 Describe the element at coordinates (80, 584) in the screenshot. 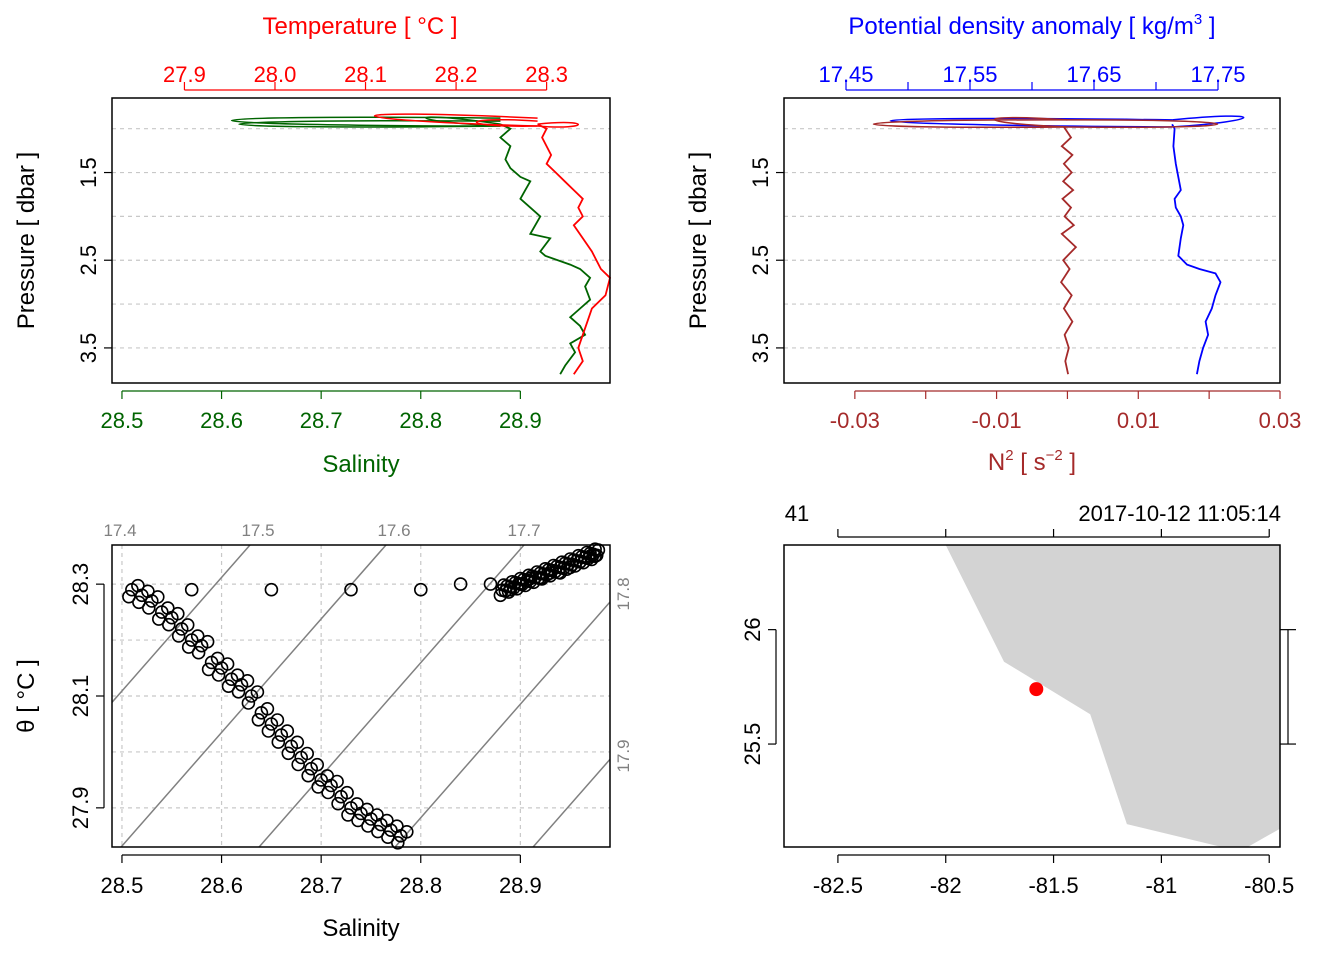

I see `y-tick-label: 28.3` at that location.